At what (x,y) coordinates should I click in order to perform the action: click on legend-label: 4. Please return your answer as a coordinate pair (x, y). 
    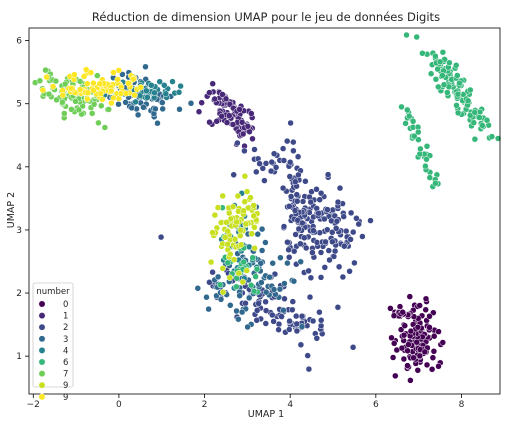
    Looking at the image, I should click on (65, 351).